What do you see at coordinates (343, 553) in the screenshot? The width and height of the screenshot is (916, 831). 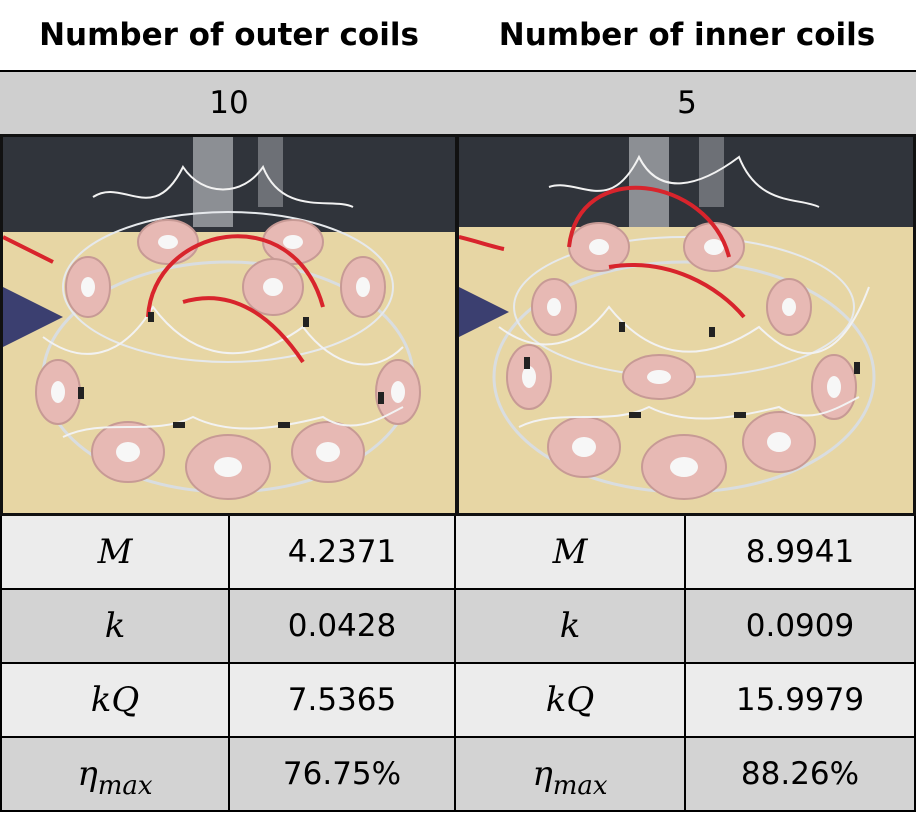 I see `metric-value-outer: 4.2371` at bounding box center [343, 553].